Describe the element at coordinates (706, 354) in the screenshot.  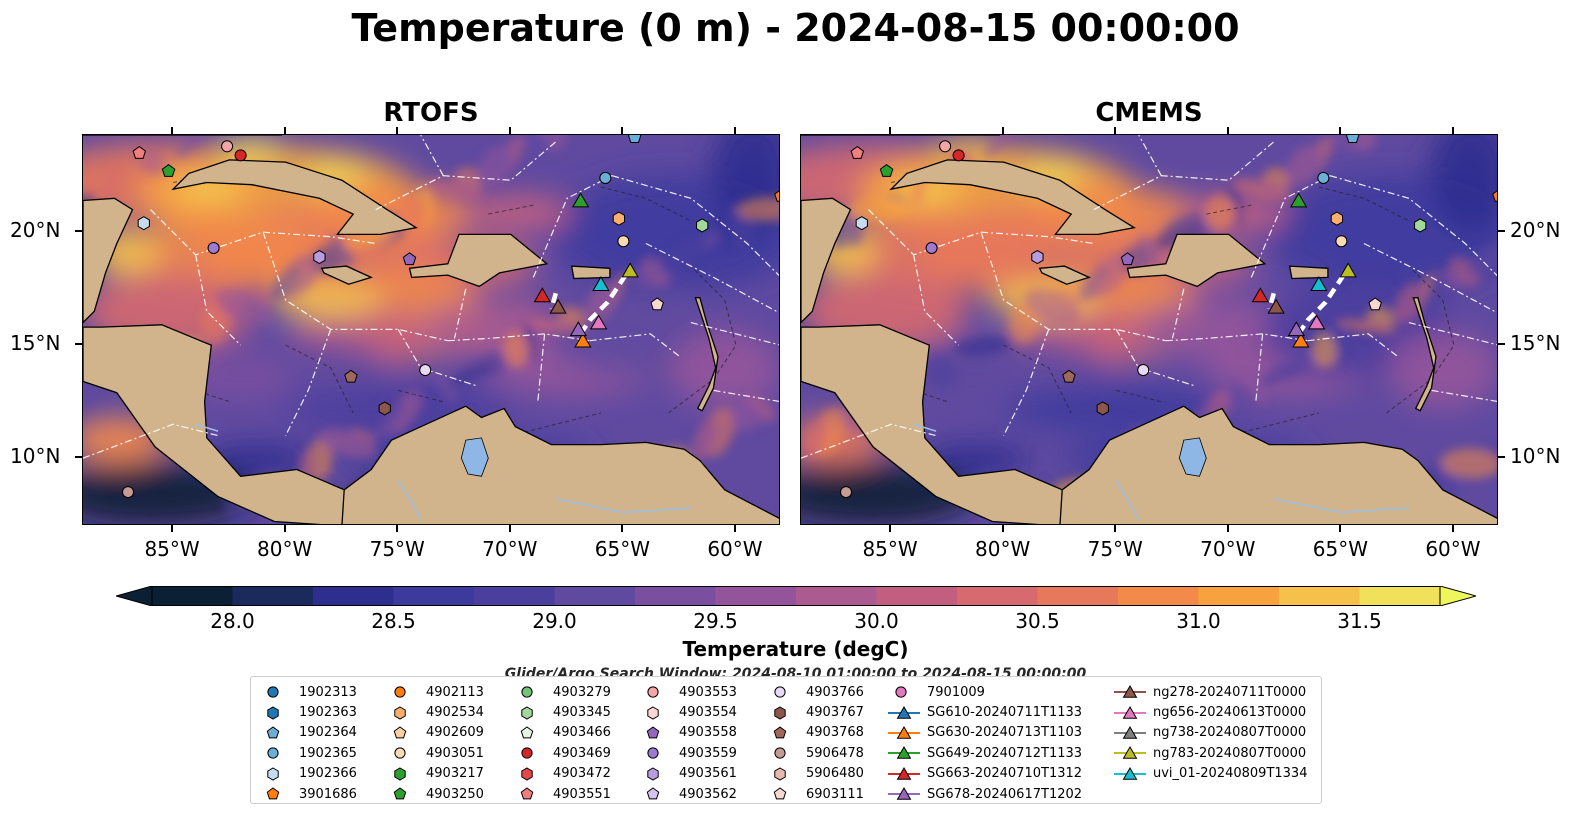
I see `land-antilles` at that location.